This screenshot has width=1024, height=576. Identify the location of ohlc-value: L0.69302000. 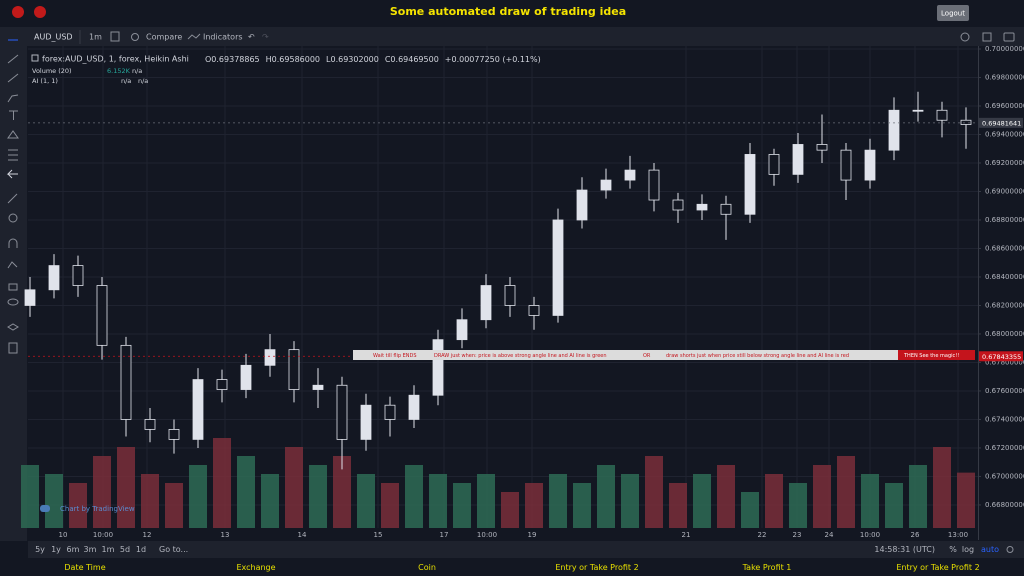
(352, 59).